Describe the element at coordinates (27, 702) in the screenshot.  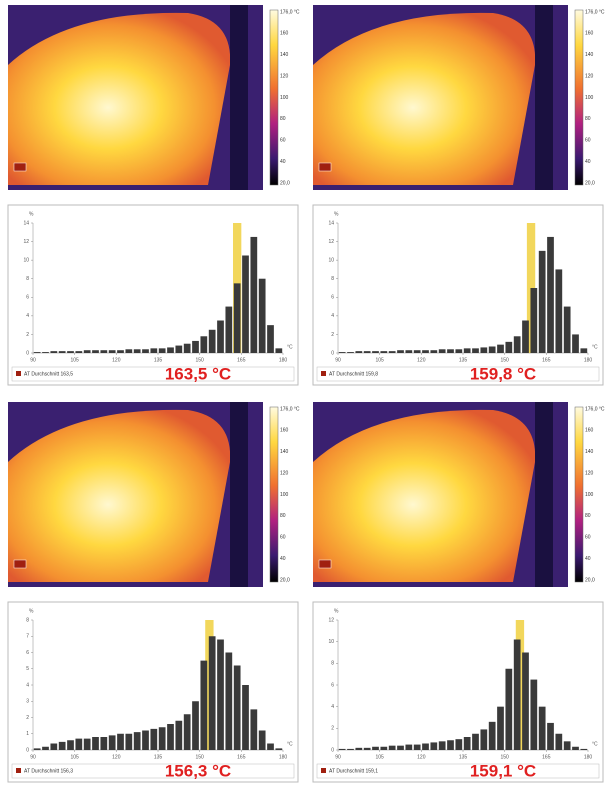
I see `y-tick-label: 3` at that location.